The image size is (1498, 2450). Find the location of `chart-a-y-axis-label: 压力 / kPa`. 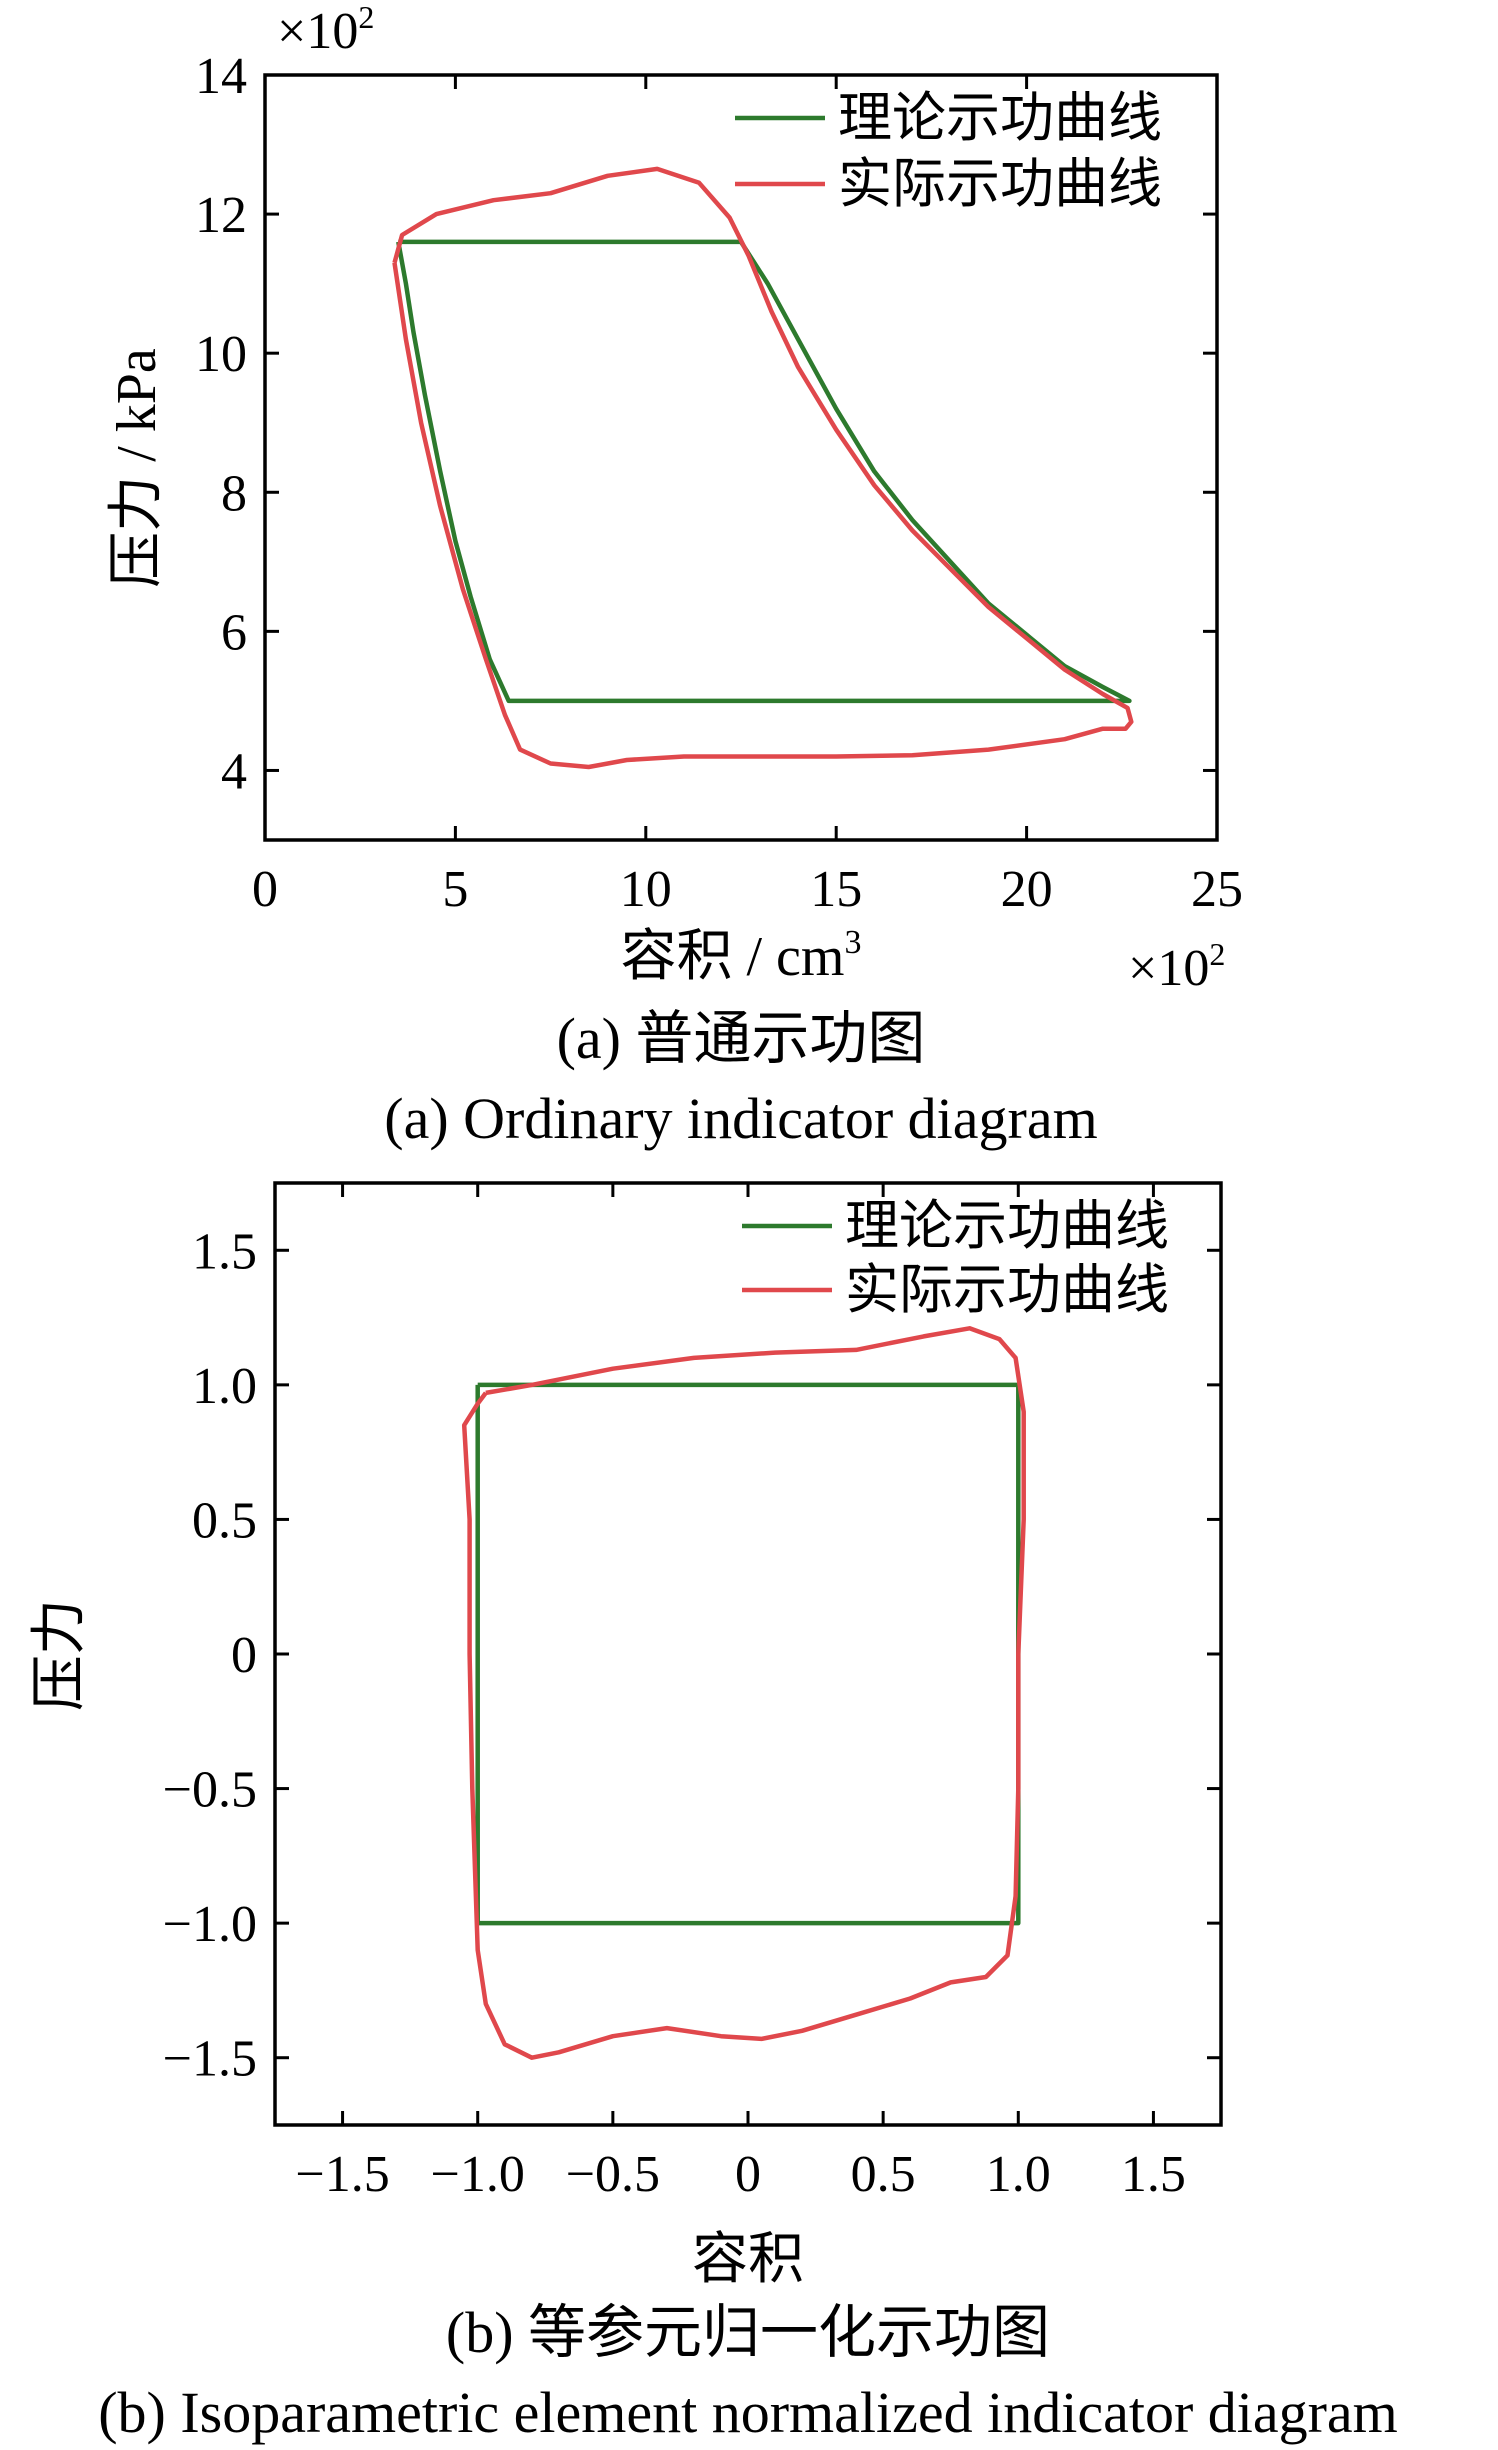

chart-a-y-axis-label: 压力 / kPa is located at coordinates (137, 468).